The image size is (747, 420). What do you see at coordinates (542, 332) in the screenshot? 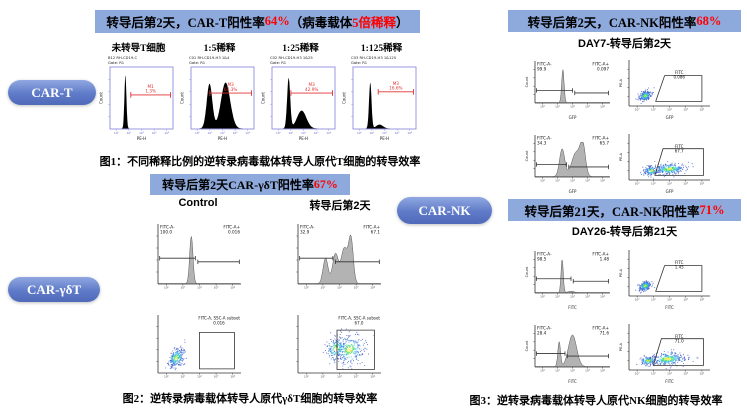
I see `svg-text: 28.4` at bounding box center [542, 332].